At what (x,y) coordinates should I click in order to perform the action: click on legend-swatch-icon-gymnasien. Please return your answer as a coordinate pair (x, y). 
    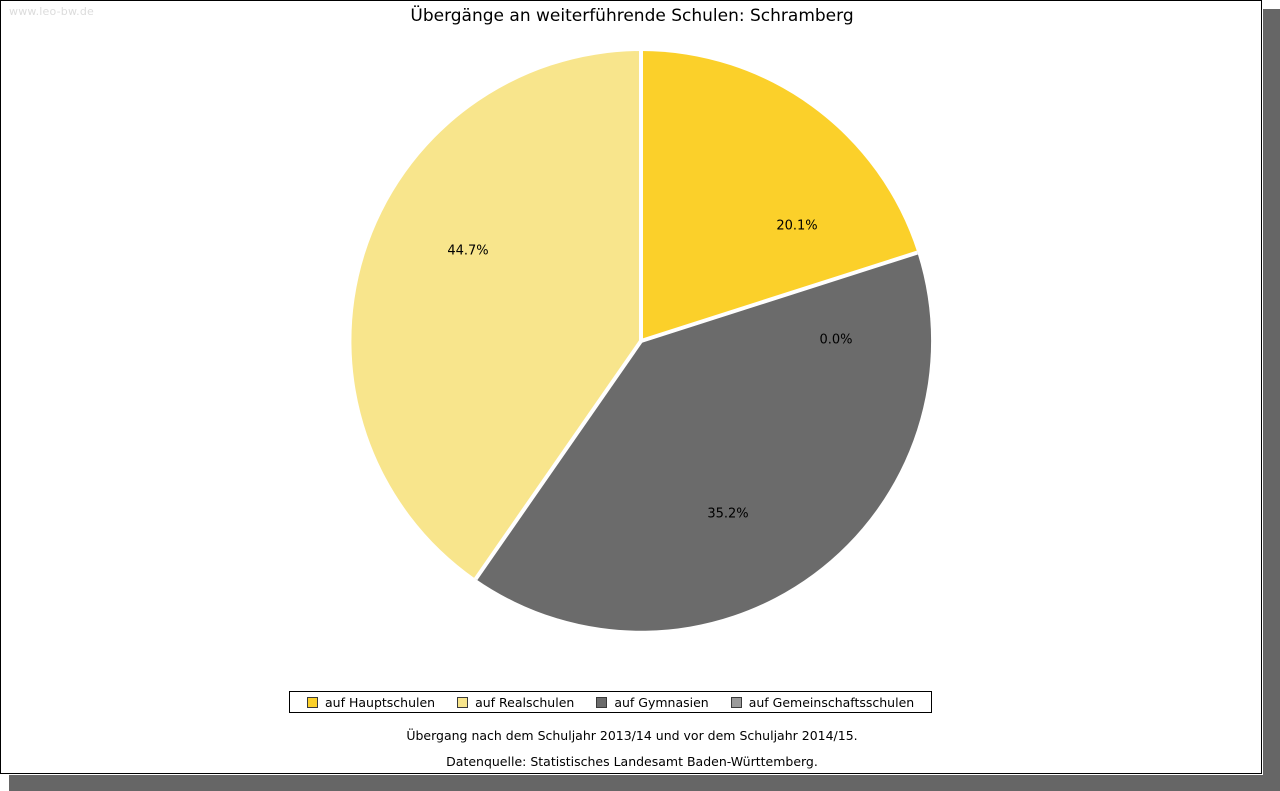
    Looking at the image, I should click on (602, 702).